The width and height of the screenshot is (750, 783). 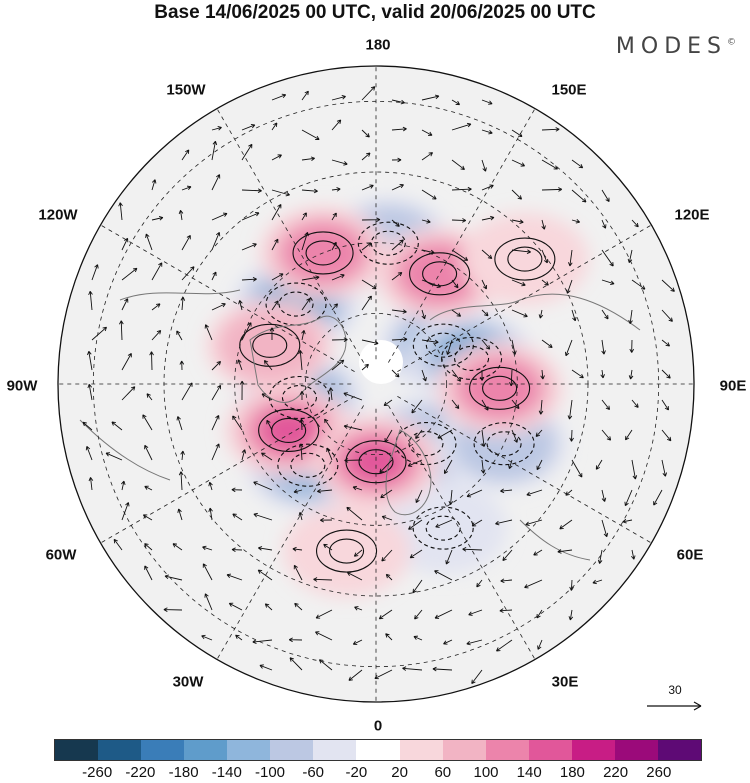 What do you see at coordinates (565, 682) in the screenshot?
I see `lon-label-30e: 30E` at bounding box center [565, 682].